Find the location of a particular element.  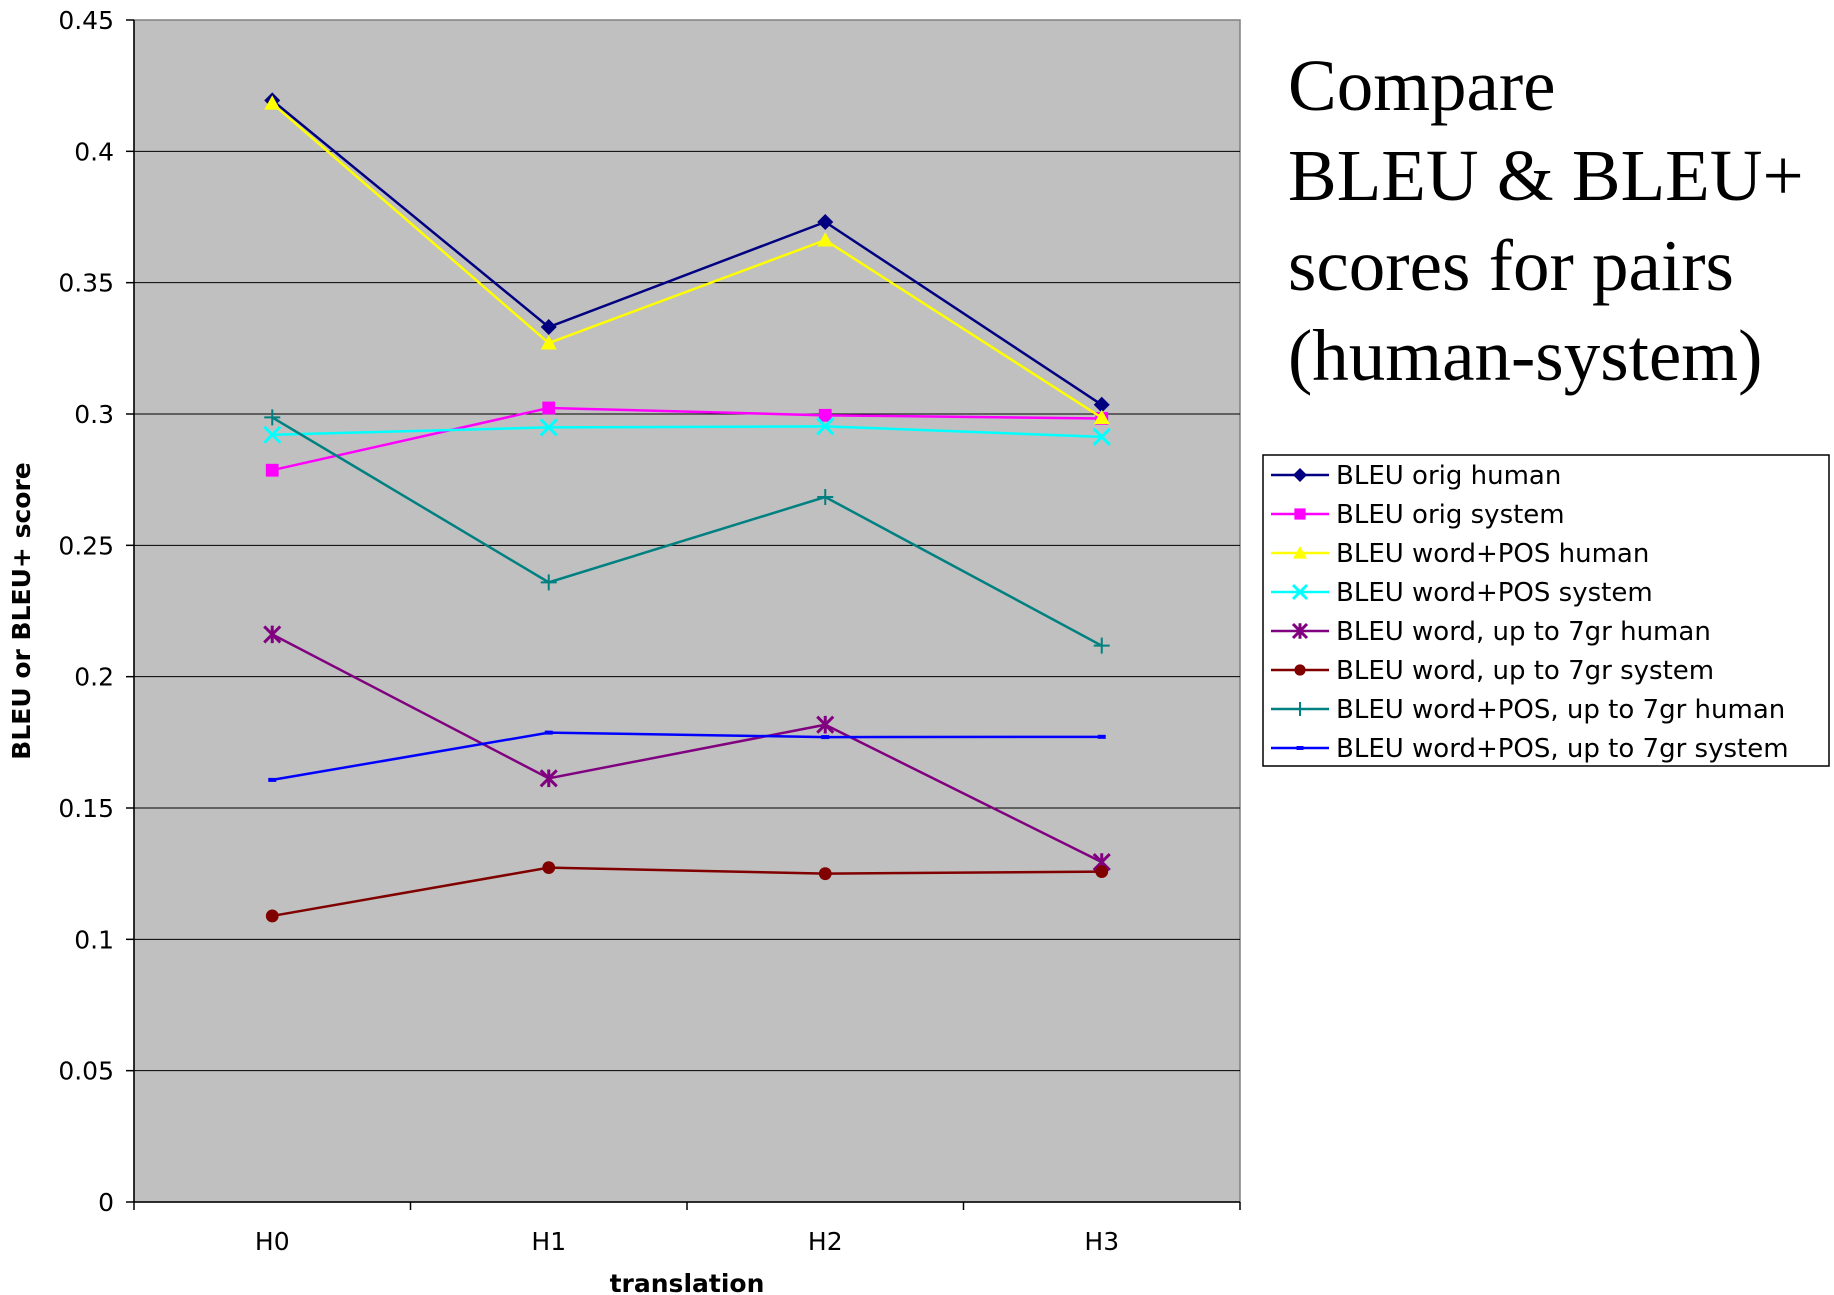

legend-item: BLEU word+POS system is located at coordinates (1462, 593).